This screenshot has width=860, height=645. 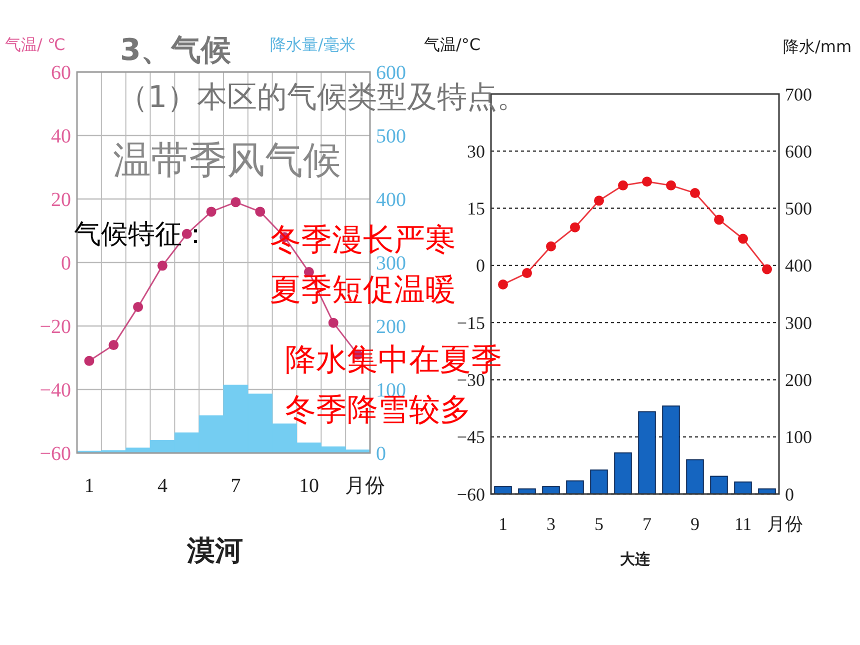 What do you see at coordinates (141, 234) in the screenshot?
I see `annotation: 气候特征：` at bounding box center [141, 234].